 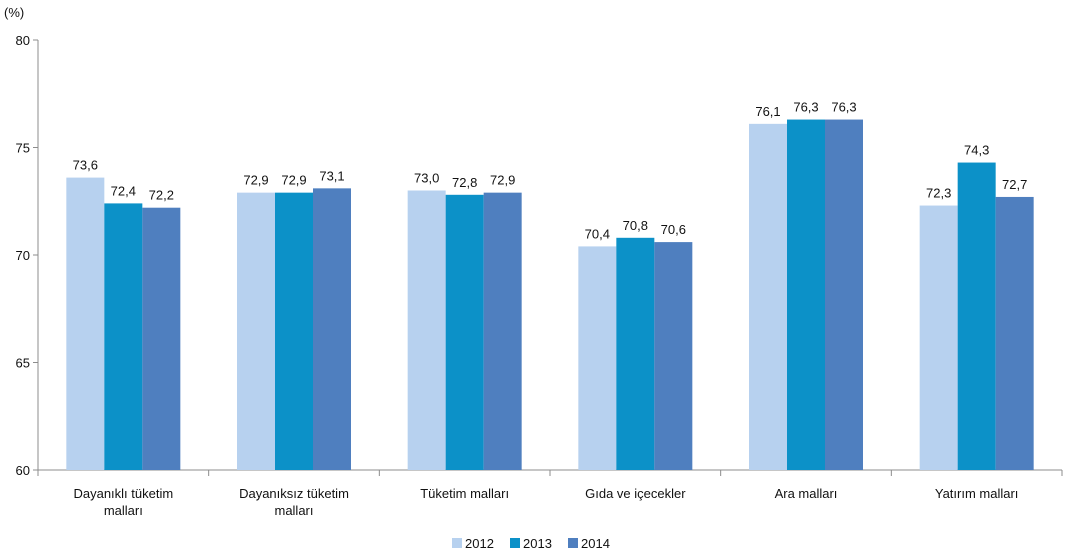 What do you see at coordinates (806, 493) in the screenshot?
I see `x-tick-label: Ara malları` at bounding box center [806, 493].